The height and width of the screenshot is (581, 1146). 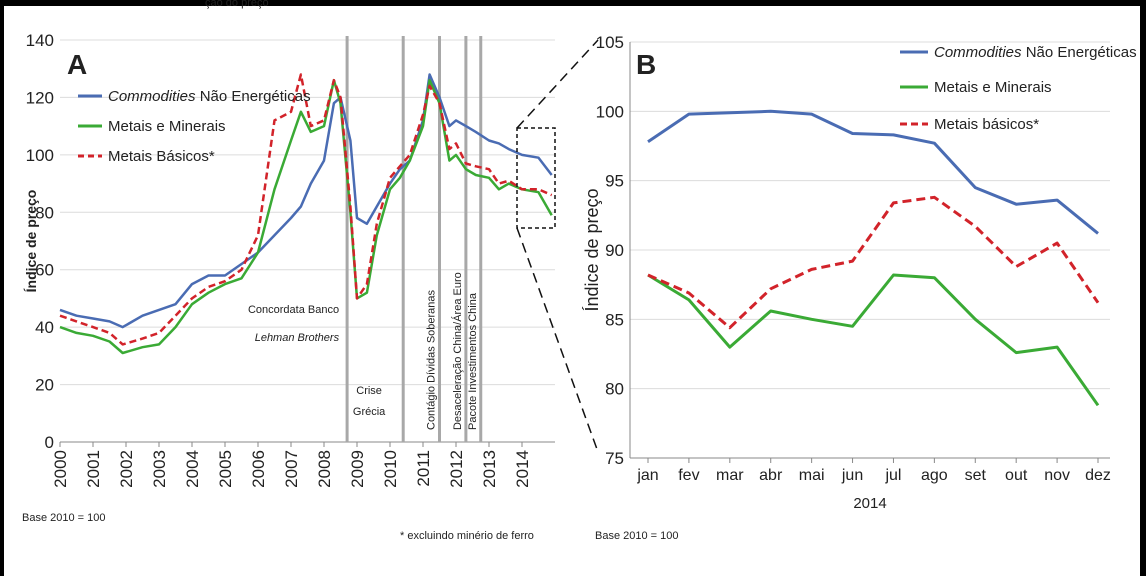 What do you see at coordinates (934, 475) in the screenshot?
I see `x-tick-b-ago: ago` at bounding box center [934, 475].